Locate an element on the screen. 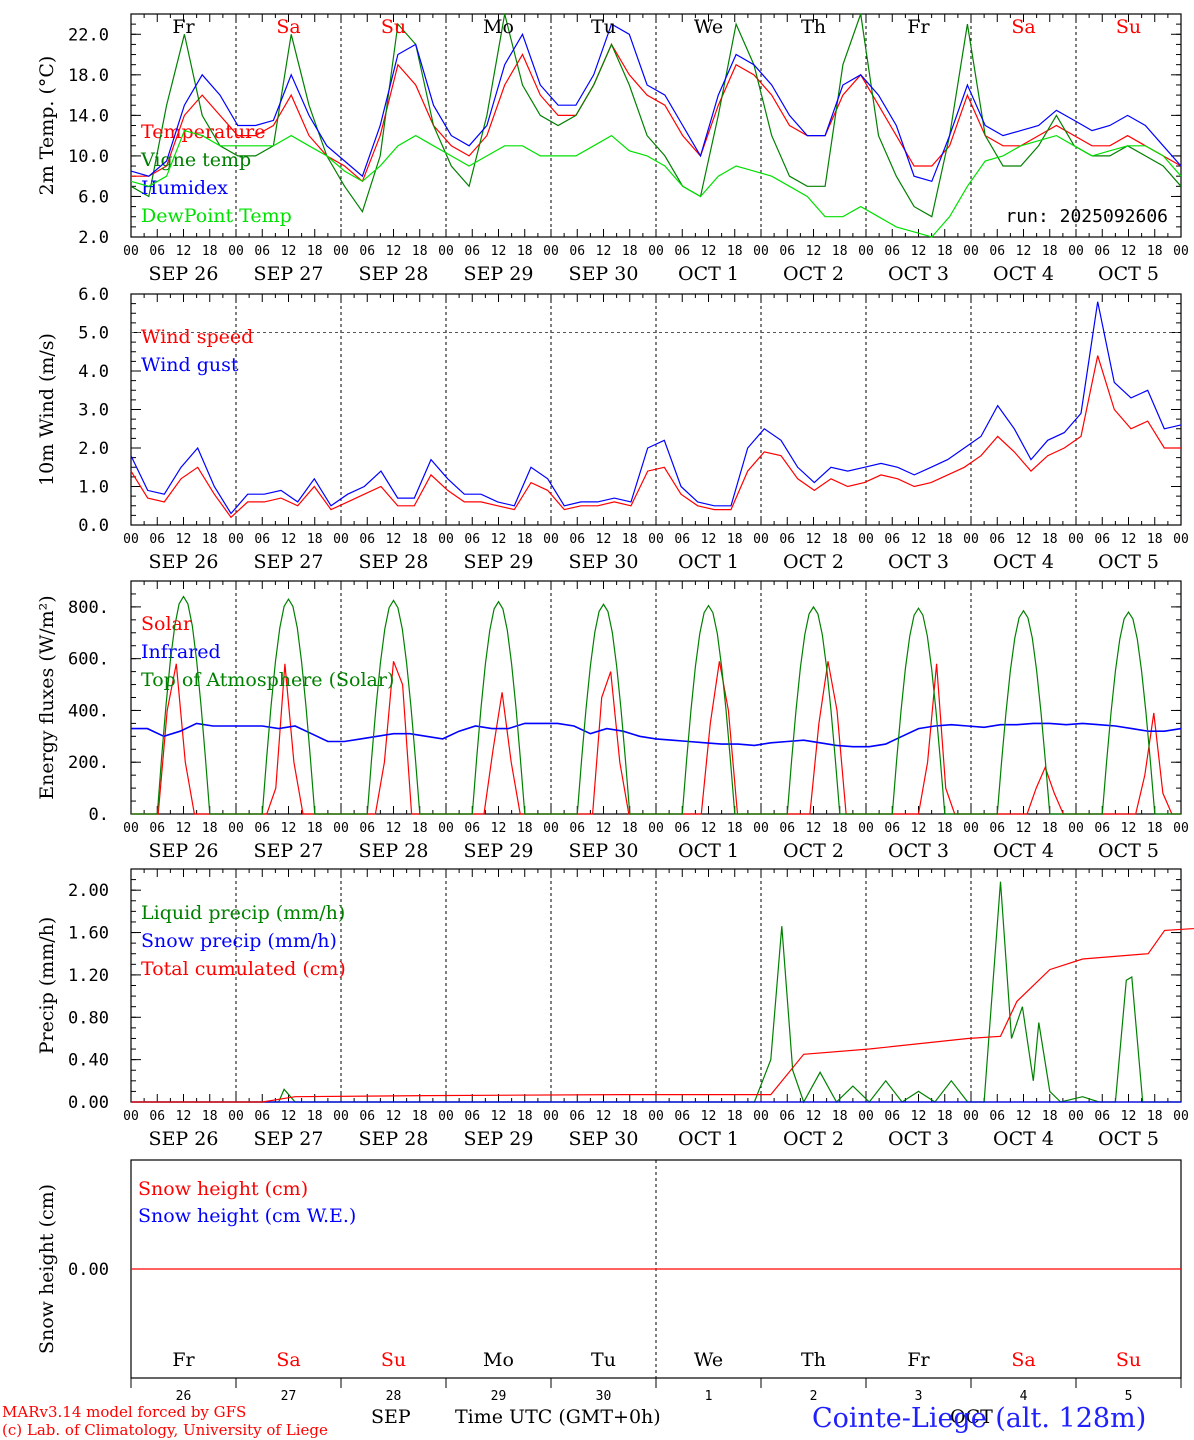  series-vigne-temp is located at coordinates (656, 115).